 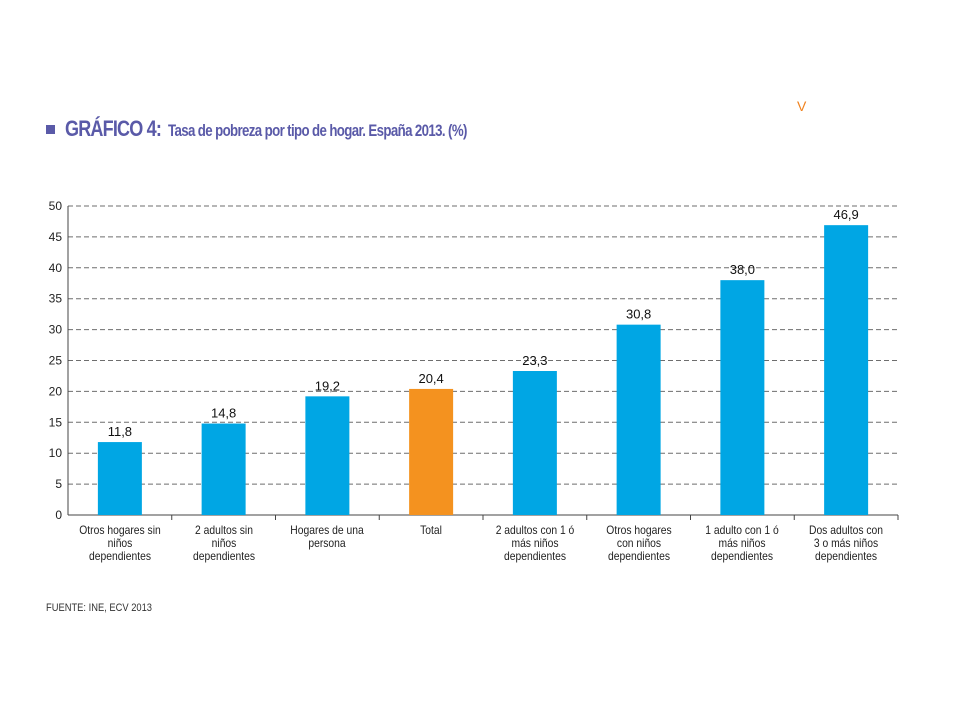 What do you see at coordinates (120, 431) in the screenshot?
I see `data-label: 11,8` at bounding box center [120, 431].